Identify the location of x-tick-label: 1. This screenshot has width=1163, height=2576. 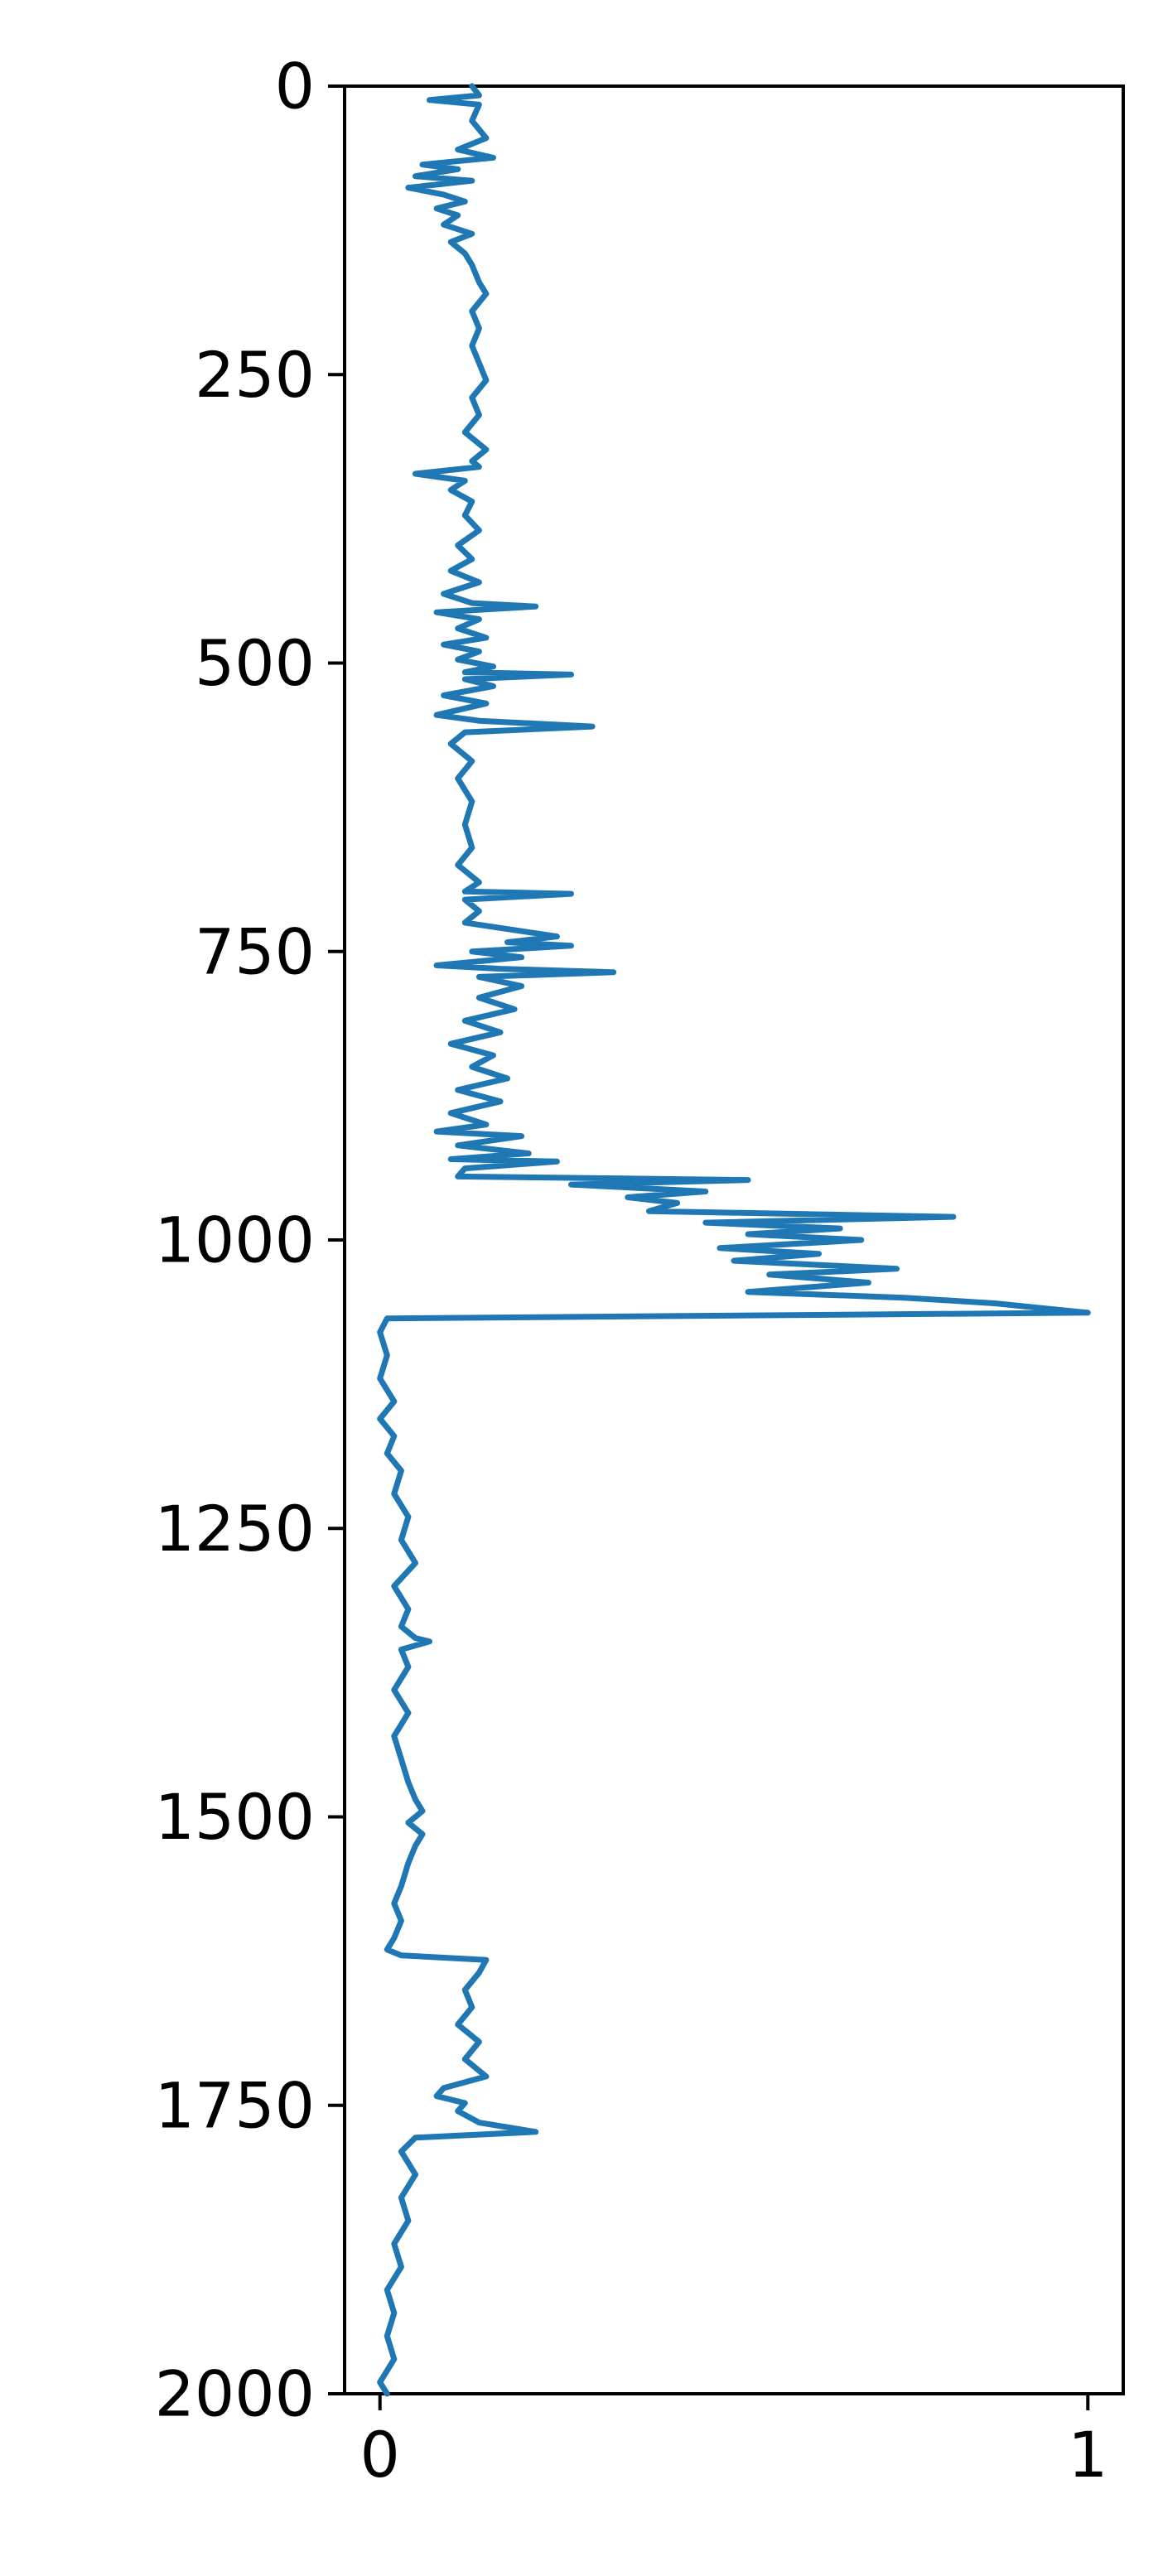
(1088, 2455).